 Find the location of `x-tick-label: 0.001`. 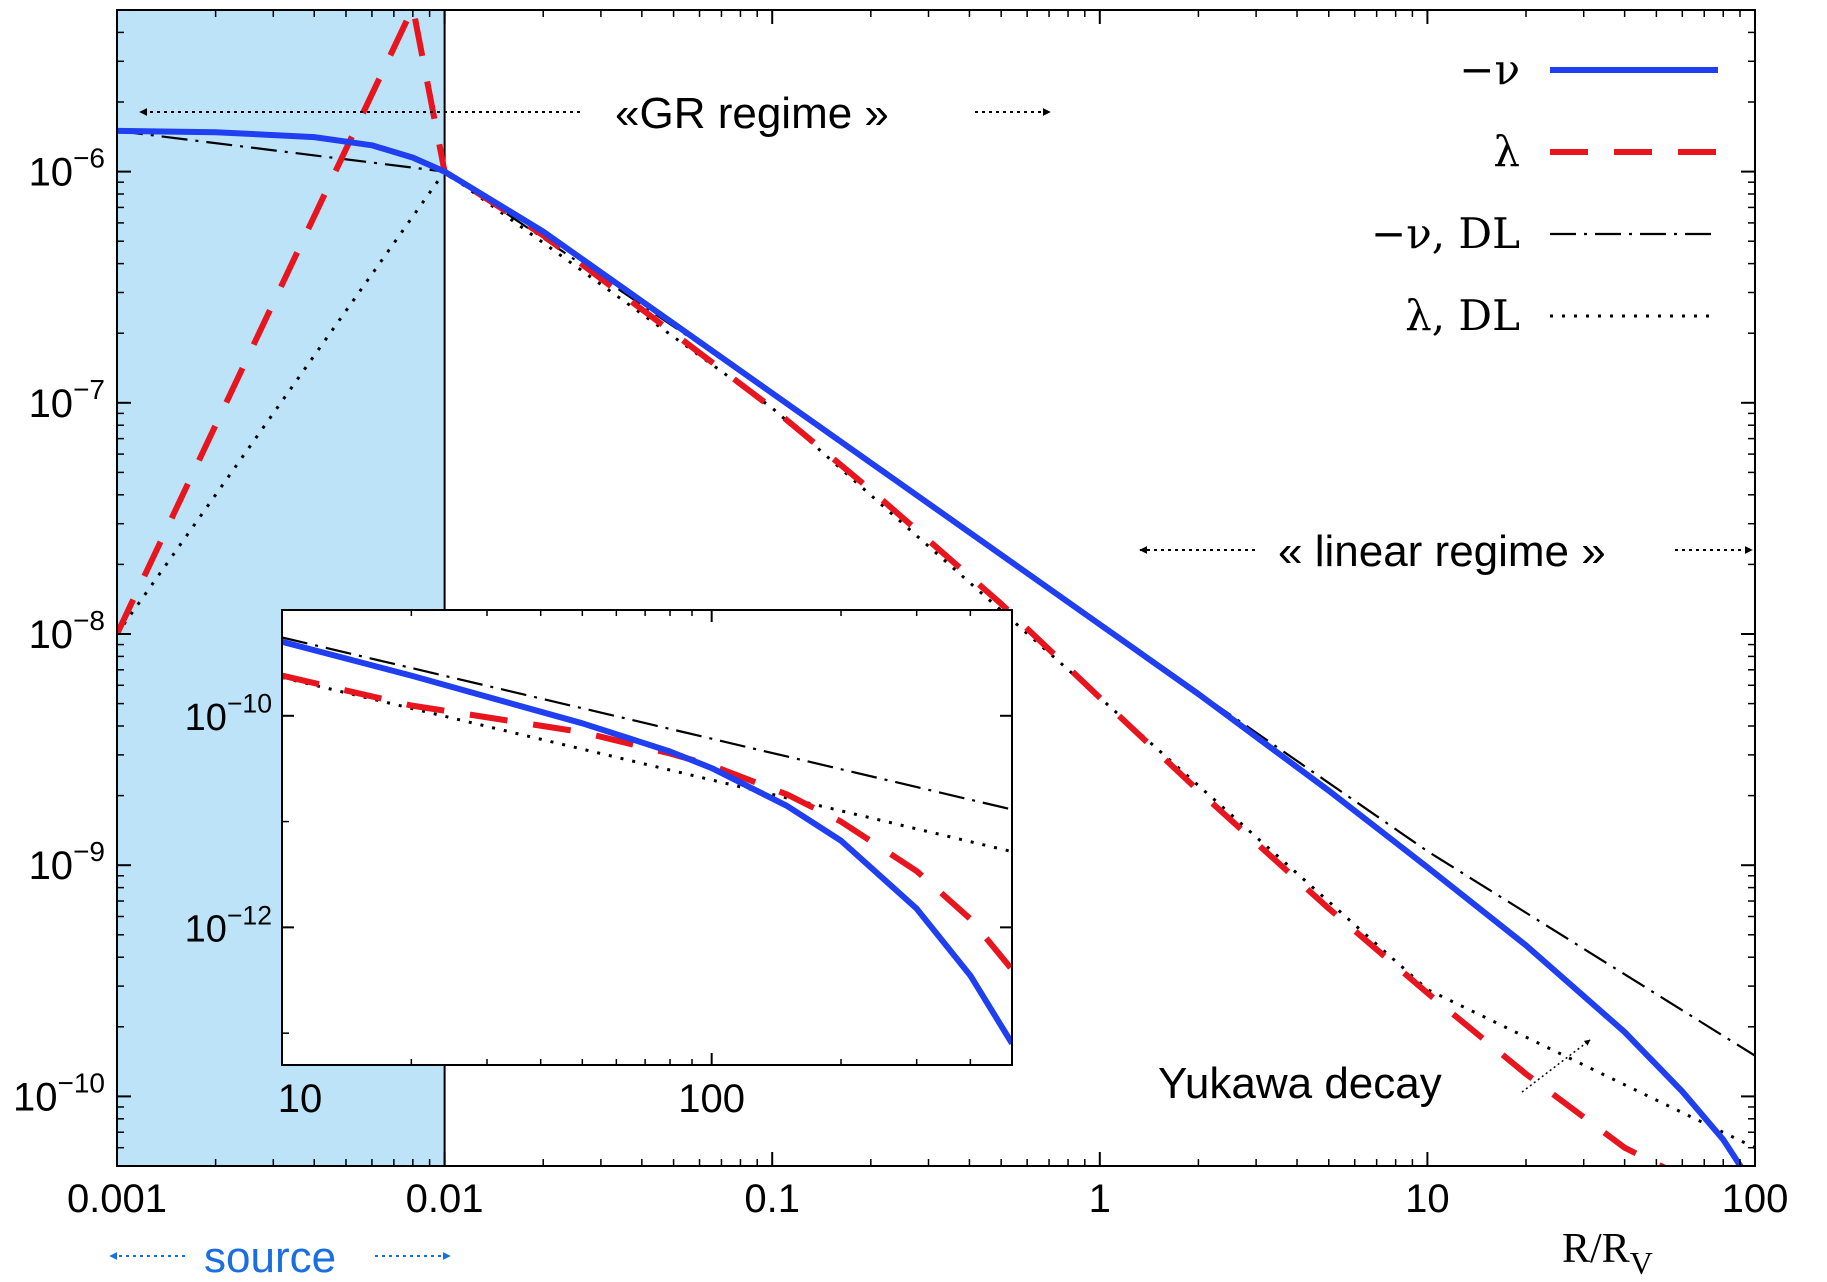

x-tick-label: 0.001 is located at coordinates (117, 1199).